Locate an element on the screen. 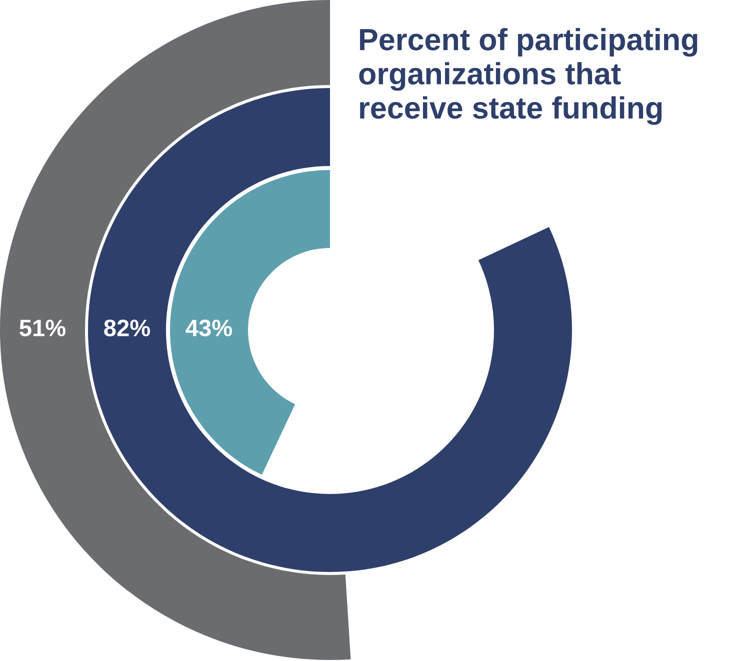 Image resolution: width=738 pixels, height=661 pixels. data-label: 82% is located at coordinates (127, 328).